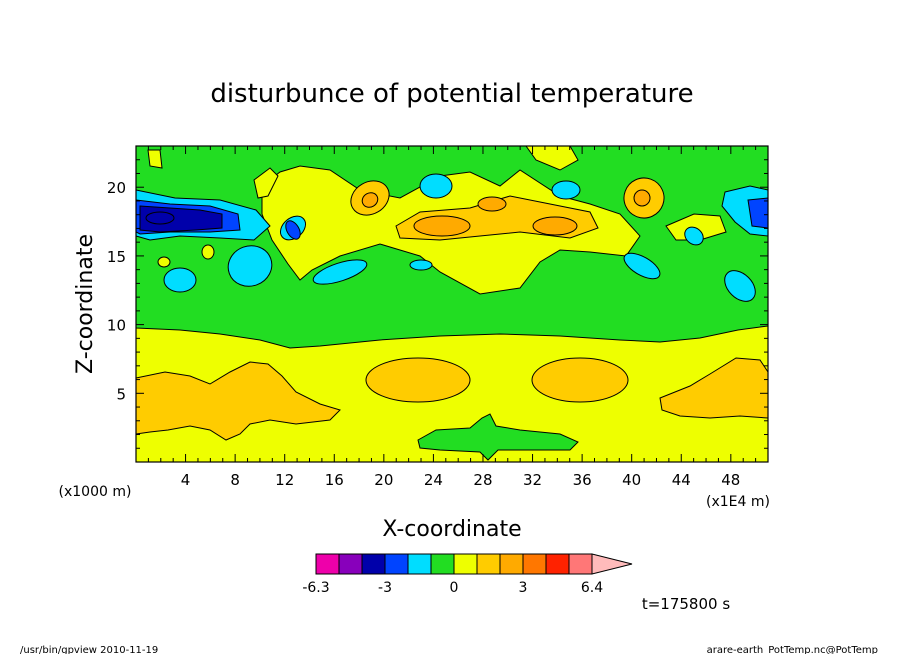  I want to click on x-tick-label: 4, so click(186, 480).